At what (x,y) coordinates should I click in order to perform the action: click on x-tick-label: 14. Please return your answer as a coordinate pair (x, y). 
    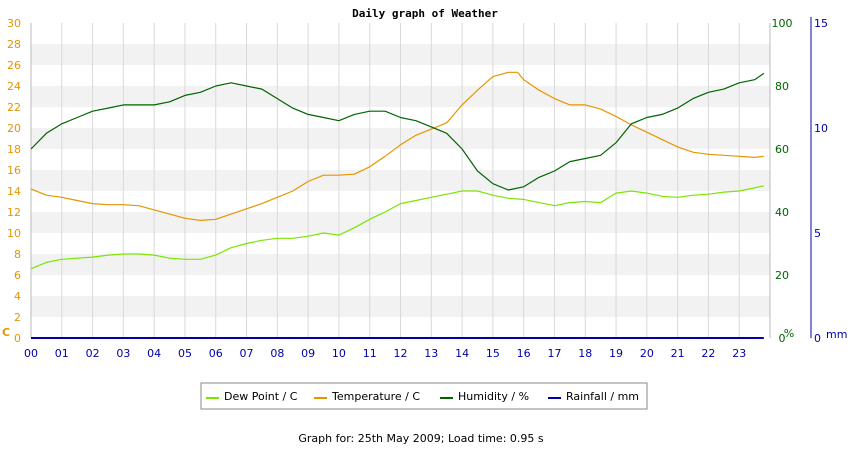
    Looking at the image, I should click on (462, 353).